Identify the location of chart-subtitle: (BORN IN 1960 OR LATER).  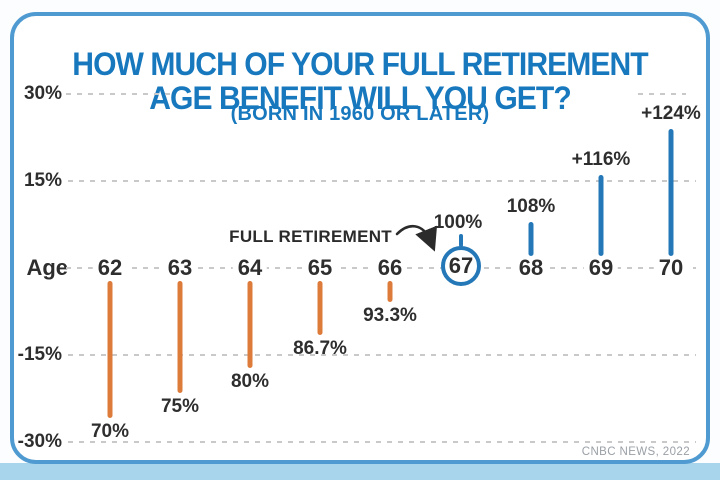
(360, 114).